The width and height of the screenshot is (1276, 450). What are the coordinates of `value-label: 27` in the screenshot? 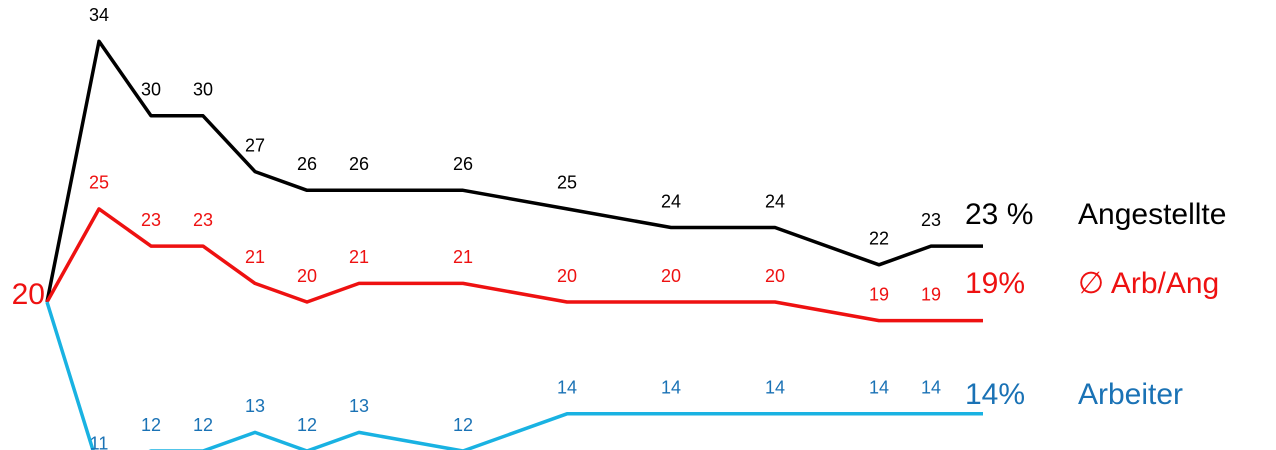 It's located at (255, 145).